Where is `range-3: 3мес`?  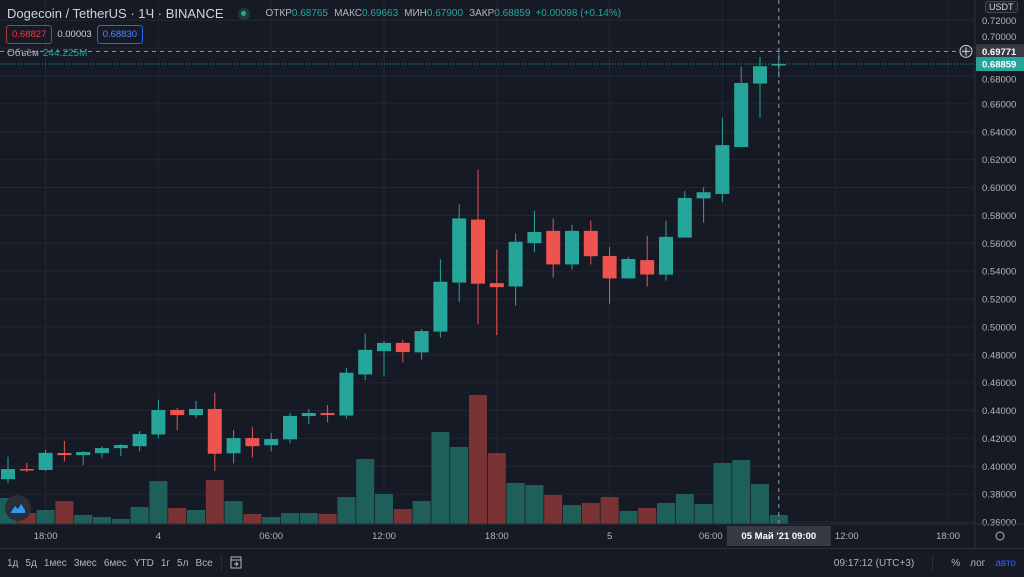
range-3: 3мес is located at coordinates (85, 563).